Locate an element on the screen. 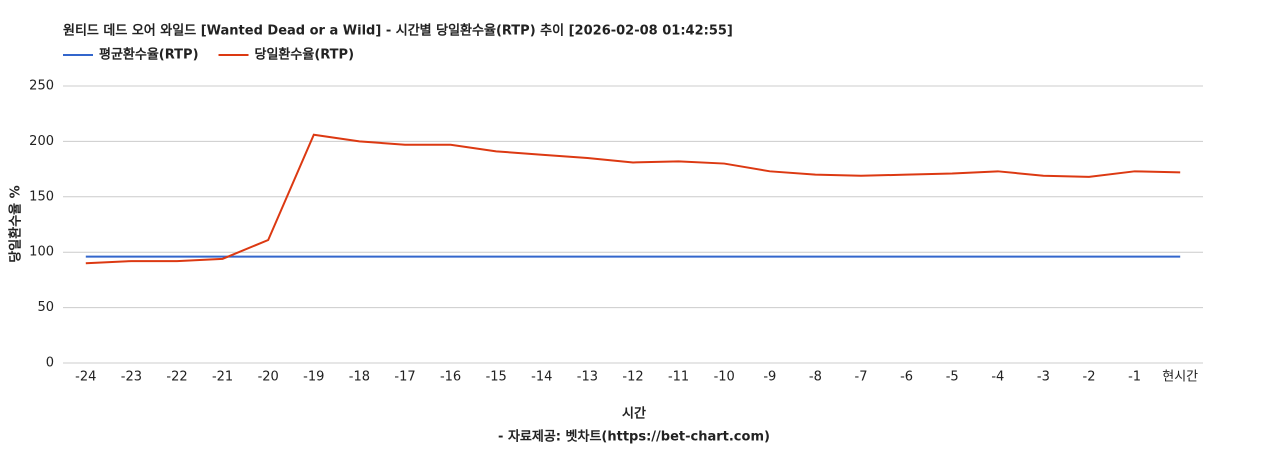  x-tick-label: -23 is located at coordinates (131, 377).